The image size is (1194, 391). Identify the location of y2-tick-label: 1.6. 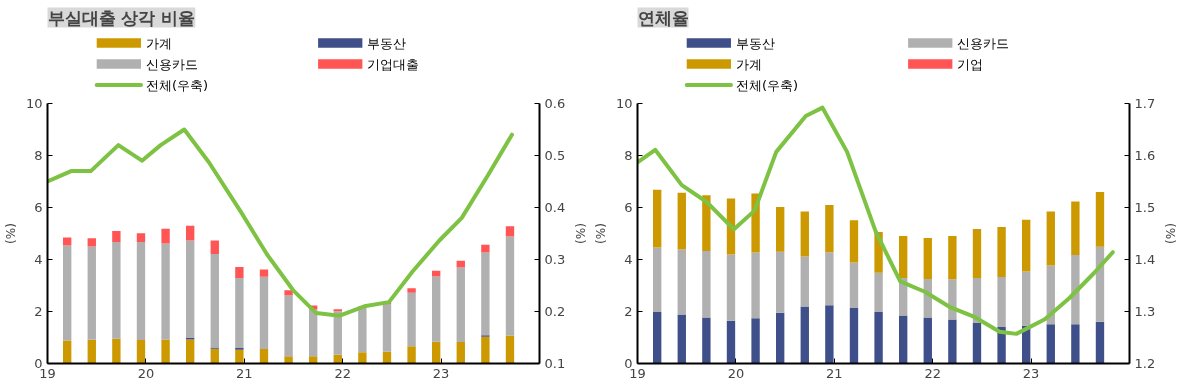
(1145, 155).